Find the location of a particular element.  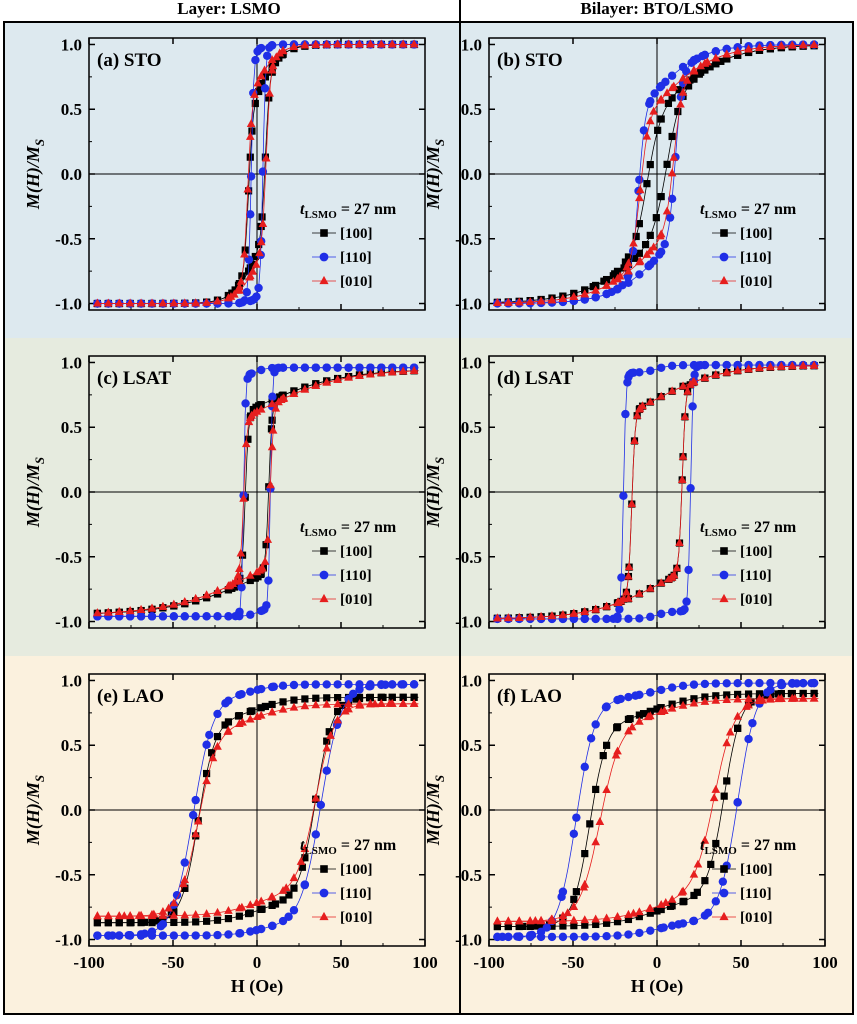

column-title-left: Layer: LSMO is located at coordinates (228, 9).